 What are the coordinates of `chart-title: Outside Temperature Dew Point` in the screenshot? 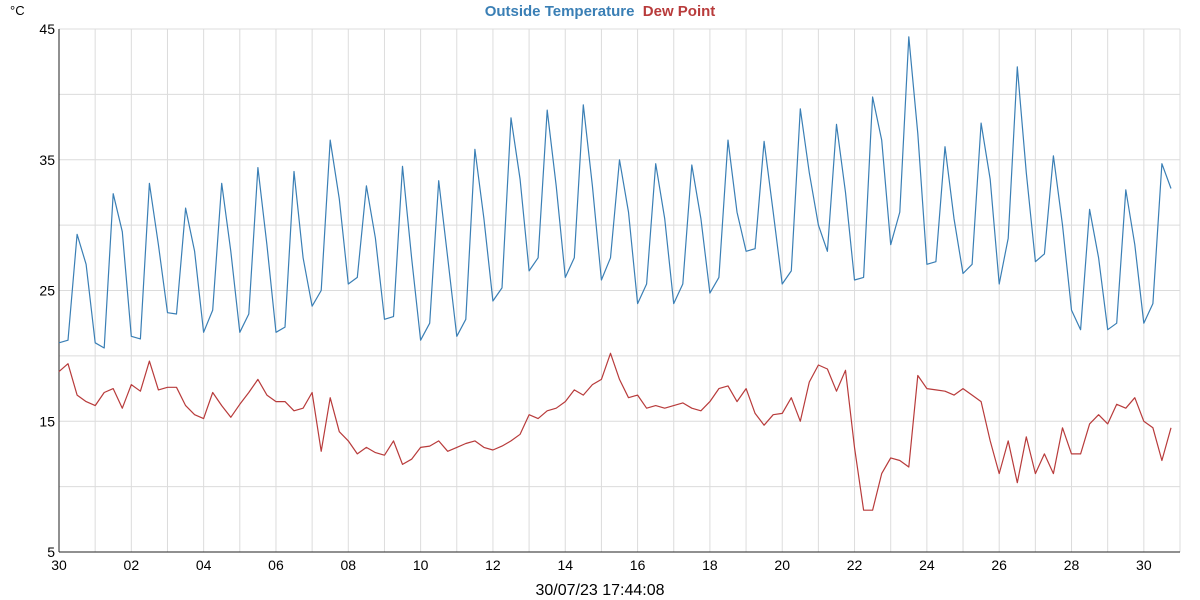 It's located at (600, 11).